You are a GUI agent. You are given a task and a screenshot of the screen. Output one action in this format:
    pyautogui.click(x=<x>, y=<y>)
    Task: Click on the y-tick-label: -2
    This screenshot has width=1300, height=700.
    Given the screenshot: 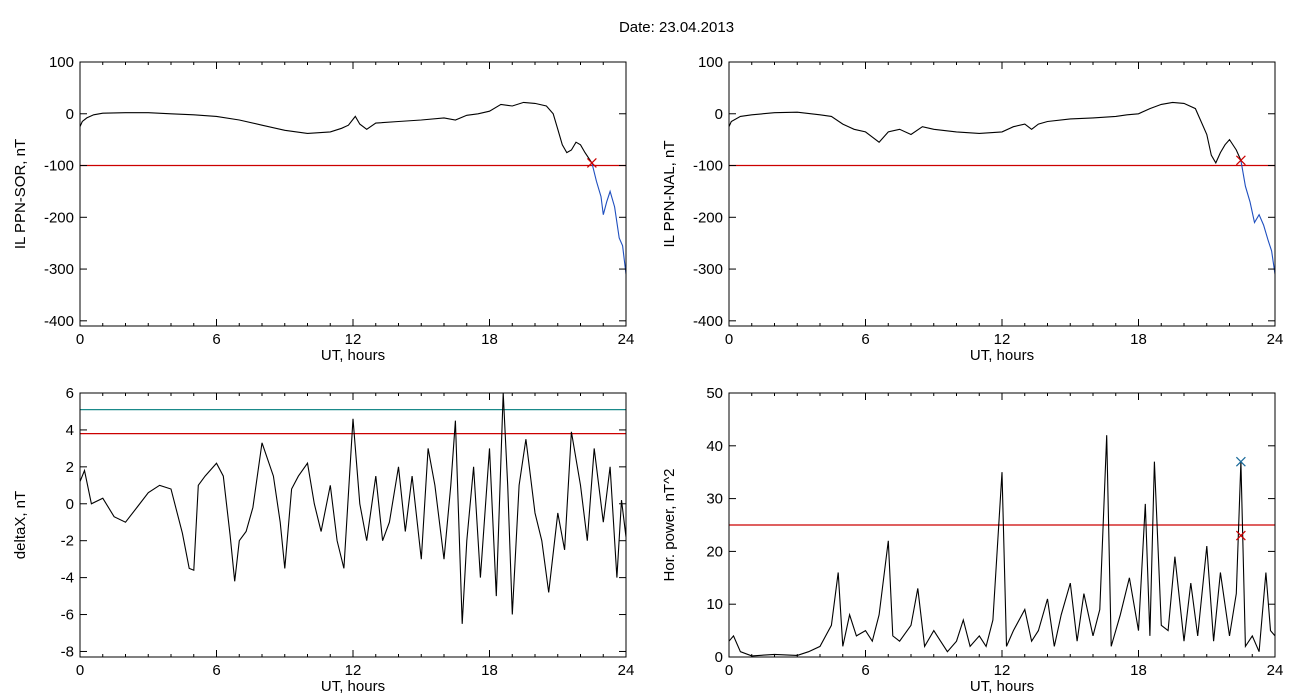 What is the action you would take?
    pyautogui.click(x=67, y=541)
    